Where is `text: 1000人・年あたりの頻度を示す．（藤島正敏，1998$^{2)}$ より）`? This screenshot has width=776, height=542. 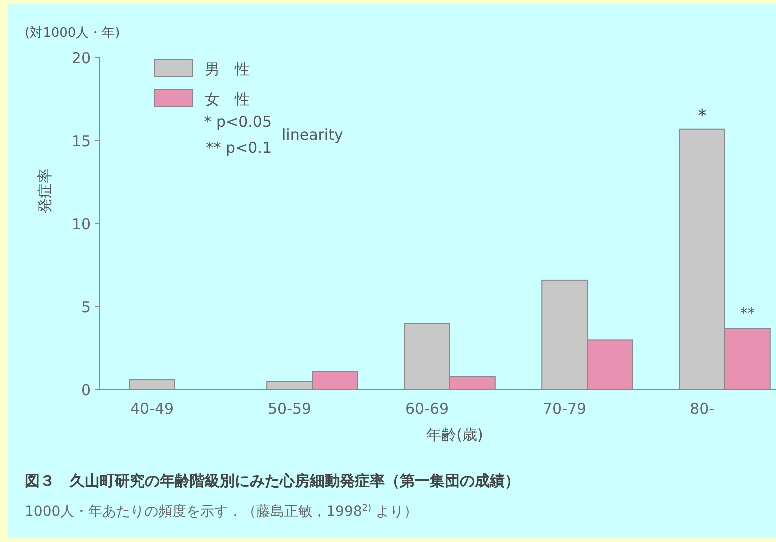
text: 1000人・年あたりの頻度を示す．（藤島正敏，1998$^{2)}$ より） is located at coordinates (221, 512).